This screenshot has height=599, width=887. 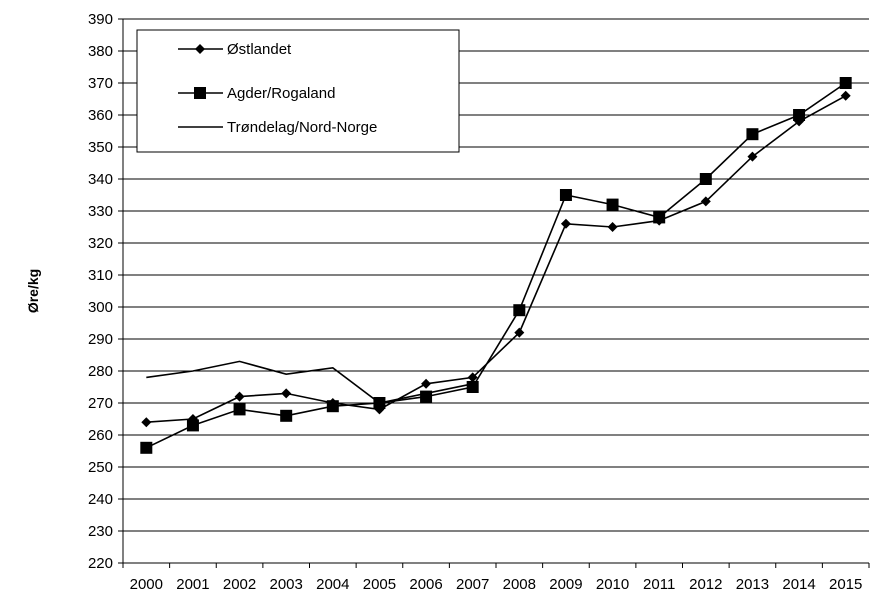 I want to click on legend-entry: Agder/Rogaland, so click(x=256, y=93).